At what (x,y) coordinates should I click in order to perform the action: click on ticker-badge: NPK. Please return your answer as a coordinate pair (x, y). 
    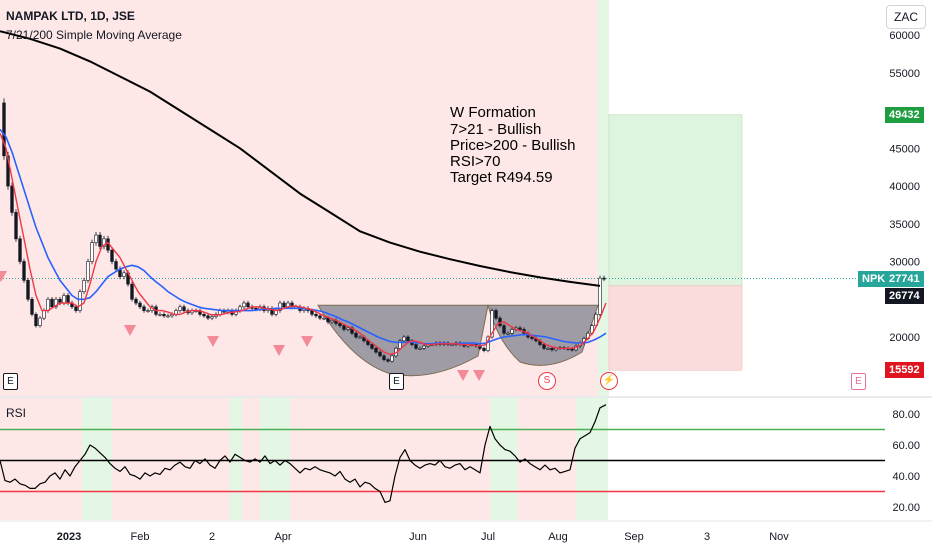
    Looking at the image, I should click on (874, 279).